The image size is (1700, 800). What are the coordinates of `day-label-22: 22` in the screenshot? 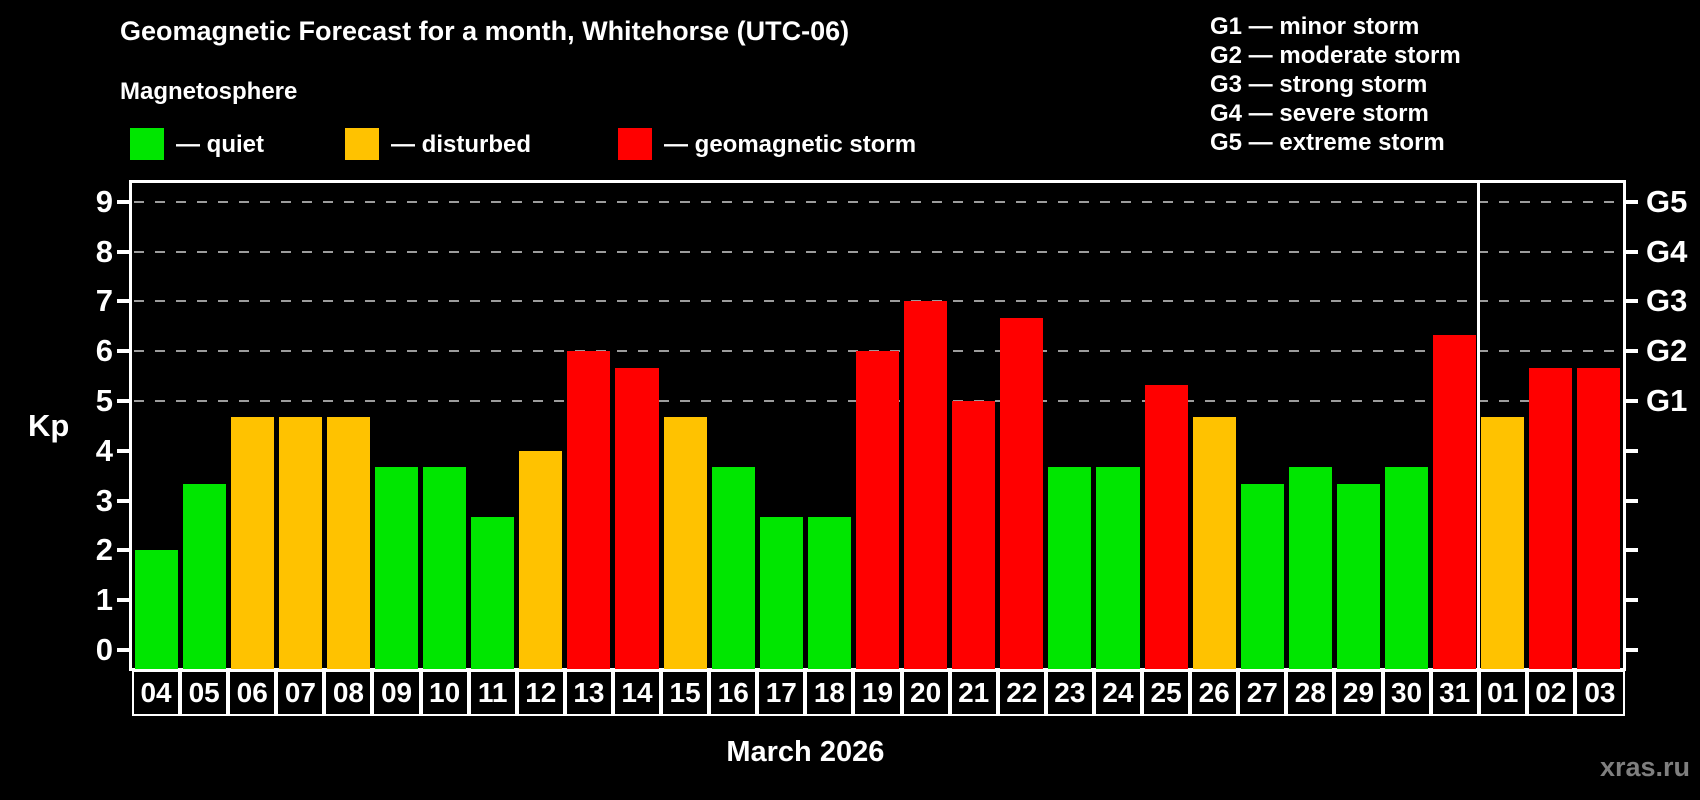 It's located at (1021, 693).